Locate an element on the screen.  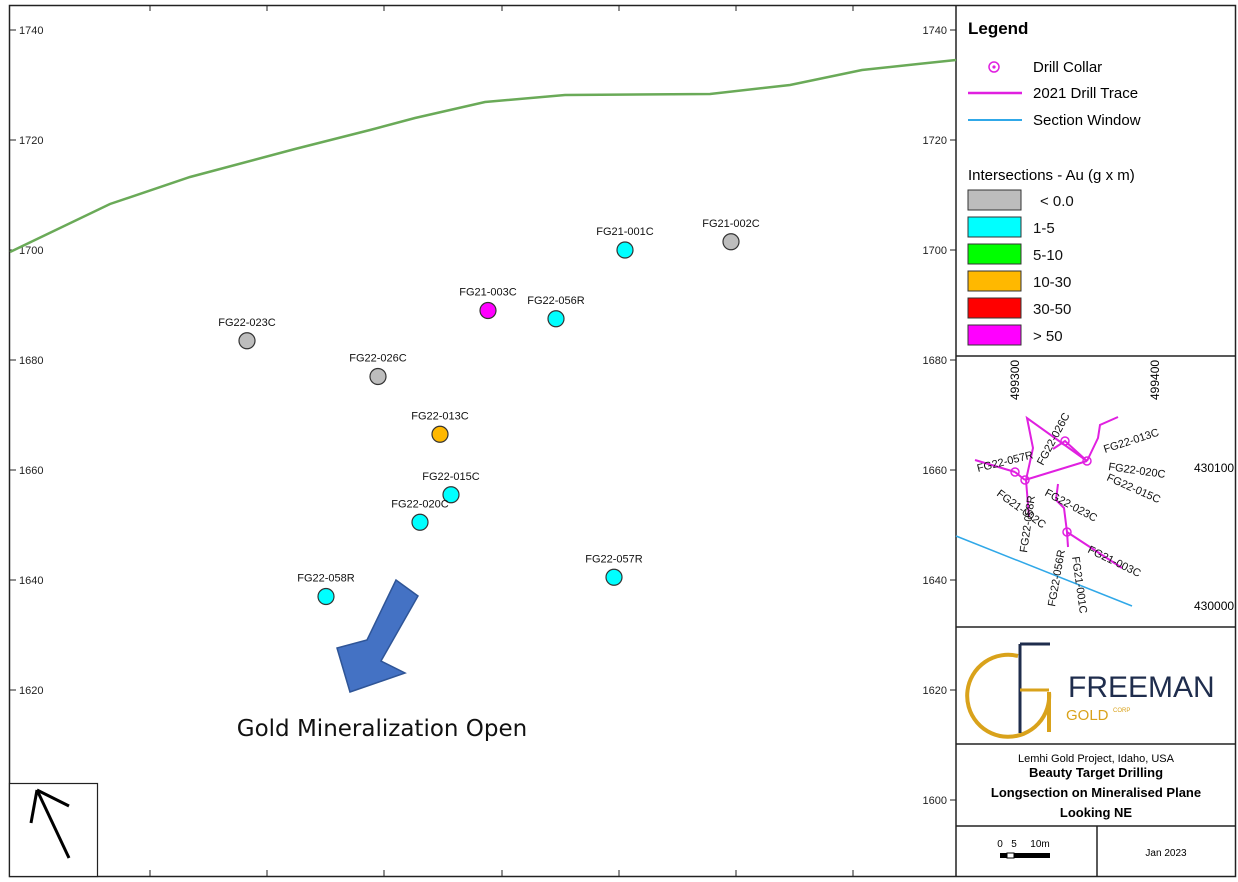
class-label: 30-50 is located at coordinates (1052, 309).